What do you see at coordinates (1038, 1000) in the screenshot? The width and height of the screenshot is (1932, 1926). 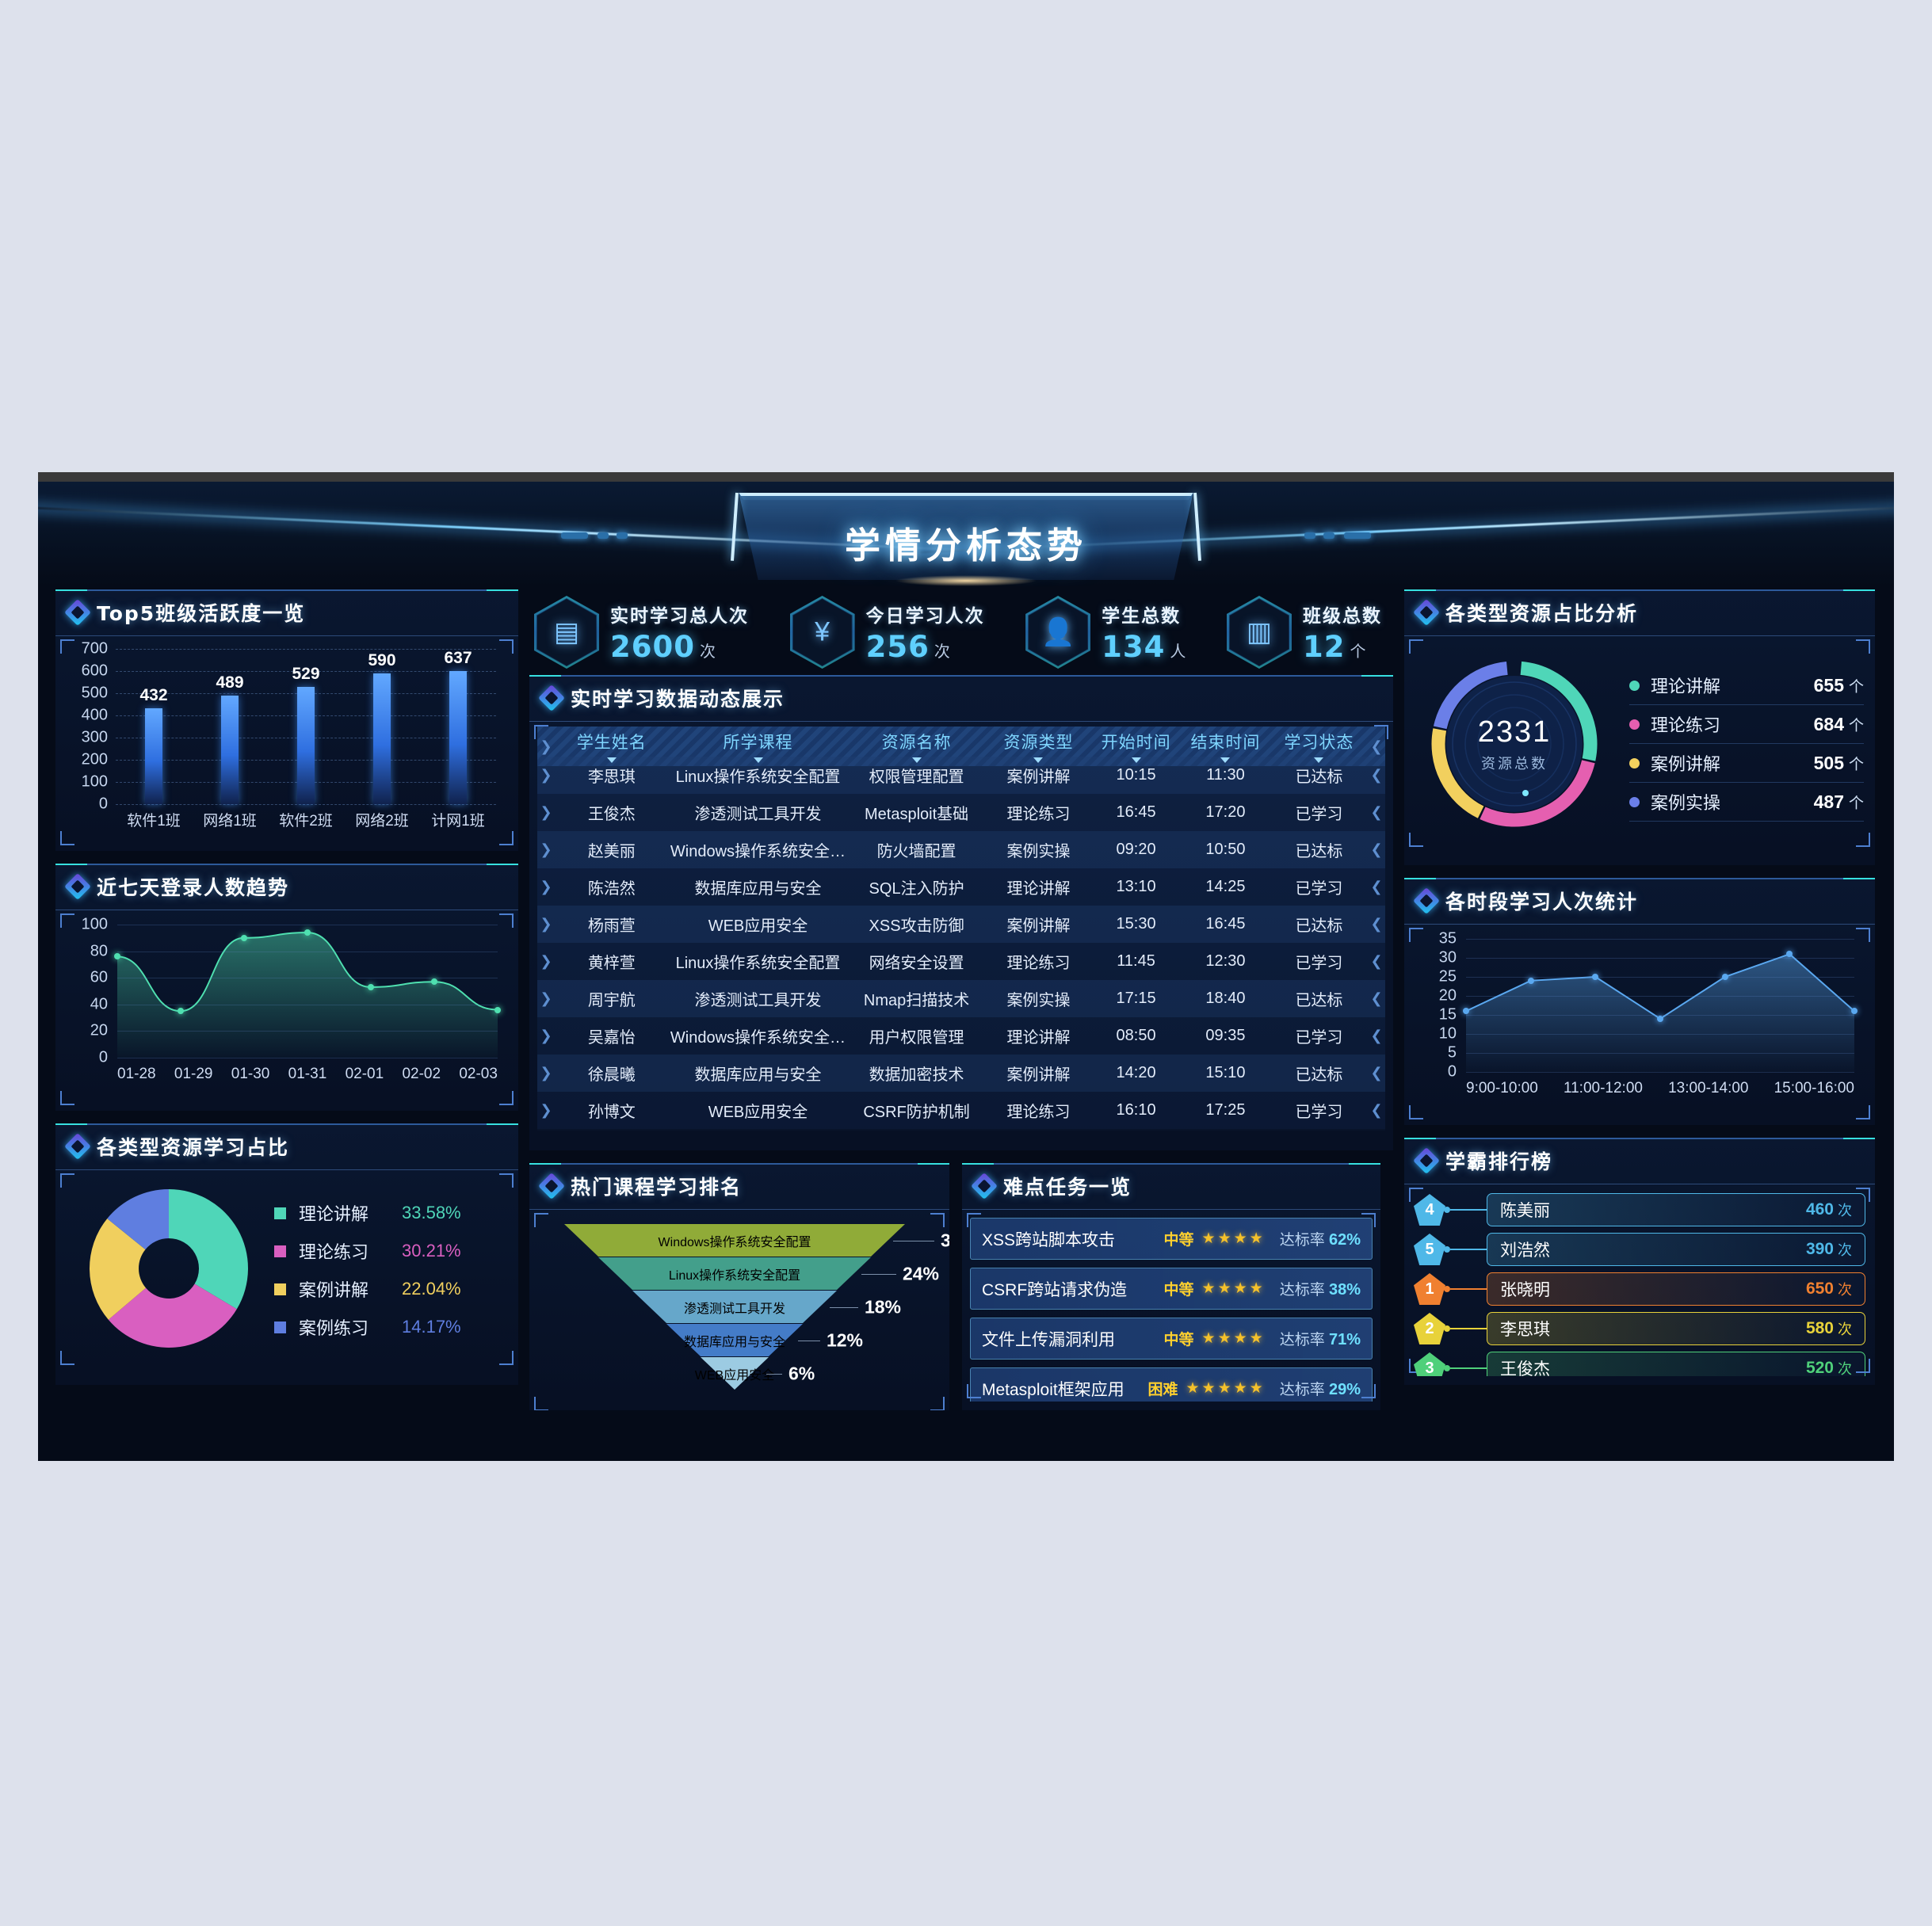 I see `cell-type: 案例实操` at bounding box center [1038, 1000].